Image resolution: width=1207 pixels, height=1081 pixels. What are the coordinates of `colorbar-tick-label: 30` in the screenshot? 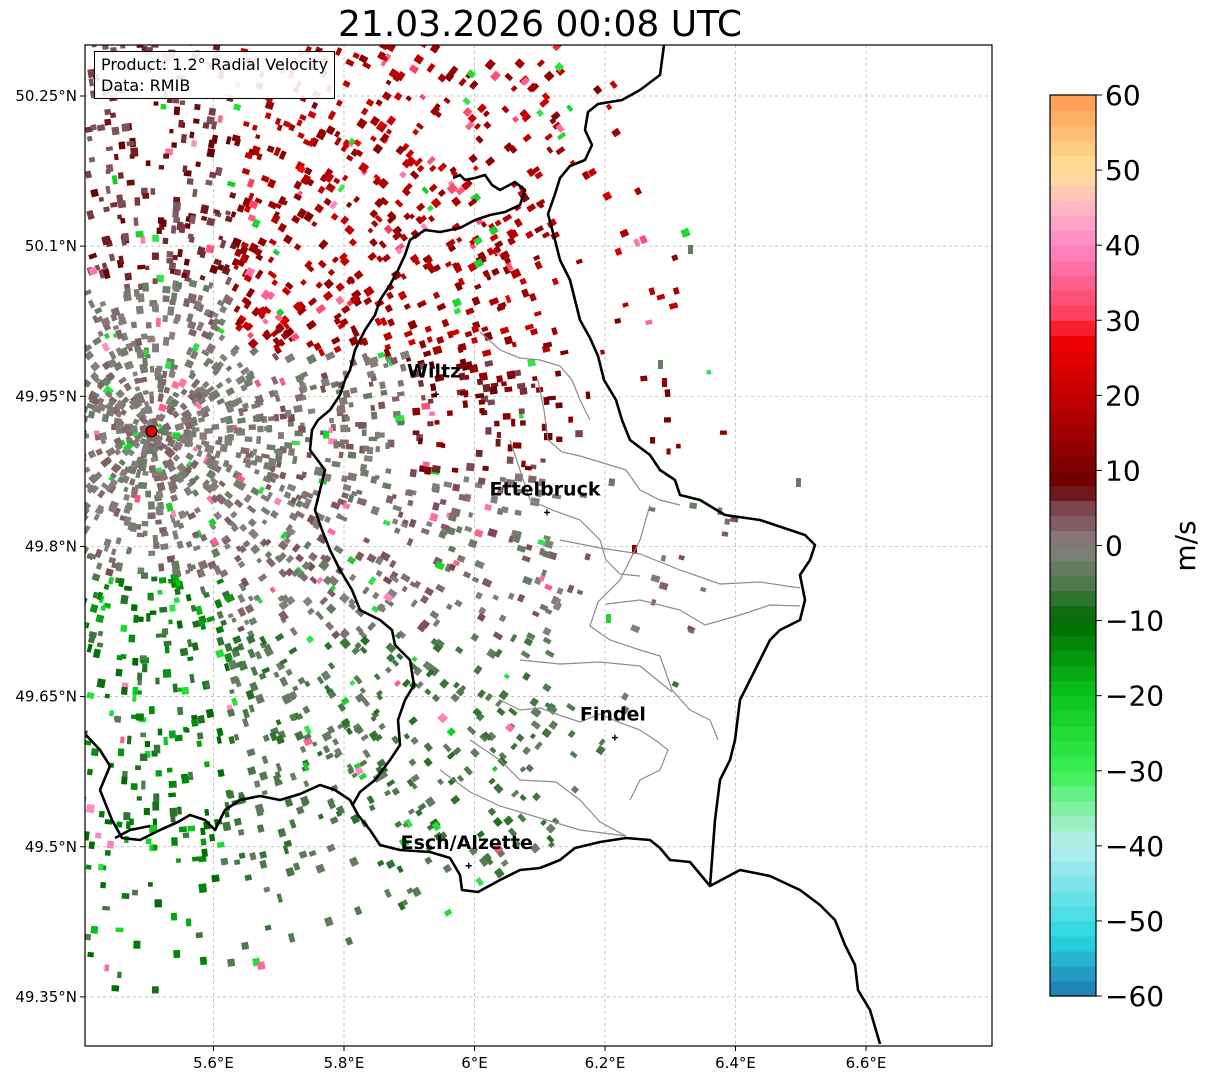 It's located at (1123, 320).